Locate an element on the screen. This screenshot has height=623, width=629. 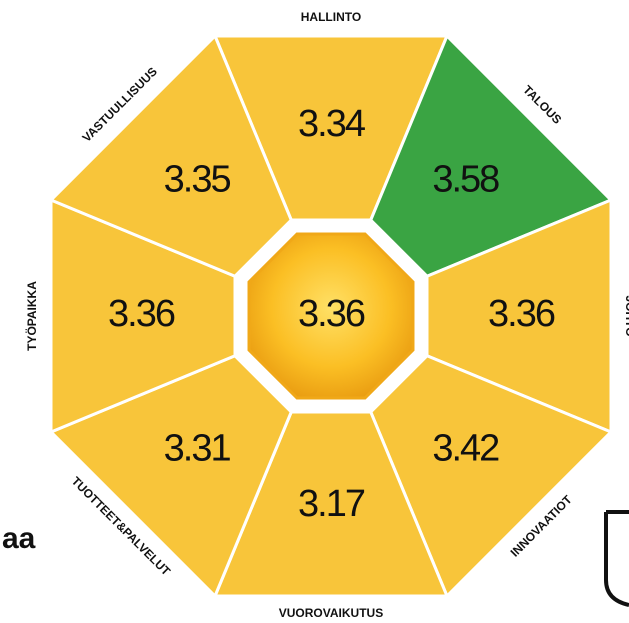
segment-label: JOHTO is located at coordinates (626, 315).